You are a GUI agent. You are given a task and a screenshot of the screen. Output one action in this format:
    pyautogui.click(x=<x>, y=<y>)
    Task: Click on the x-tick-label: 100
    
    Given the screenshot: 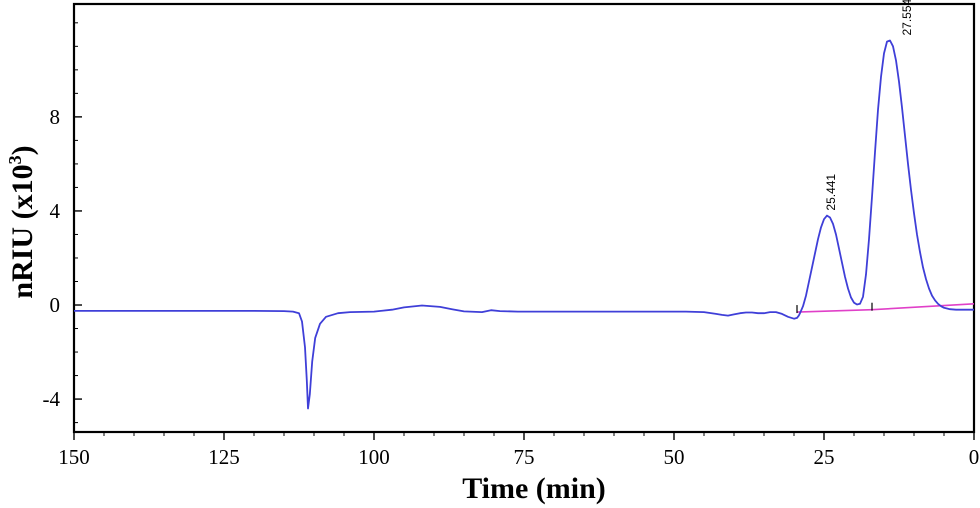 What is the action you would take?
    pyautogui.click(x=374, y=457)
    